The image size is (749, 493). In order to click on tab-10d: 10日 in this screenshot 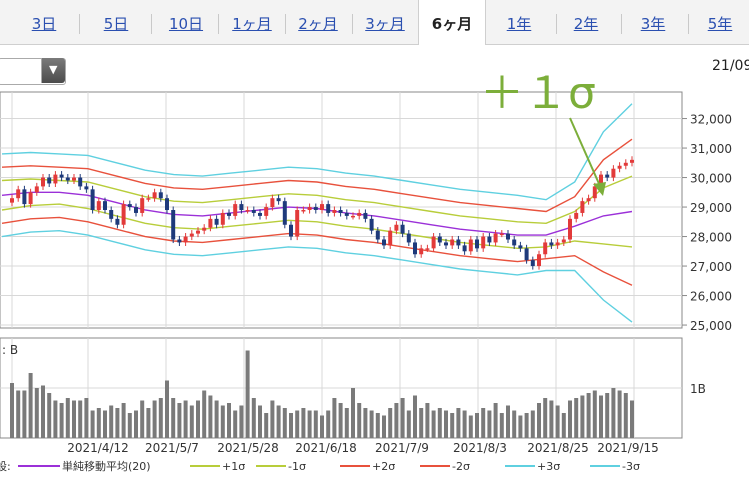, I will do `click(186, 24)`.